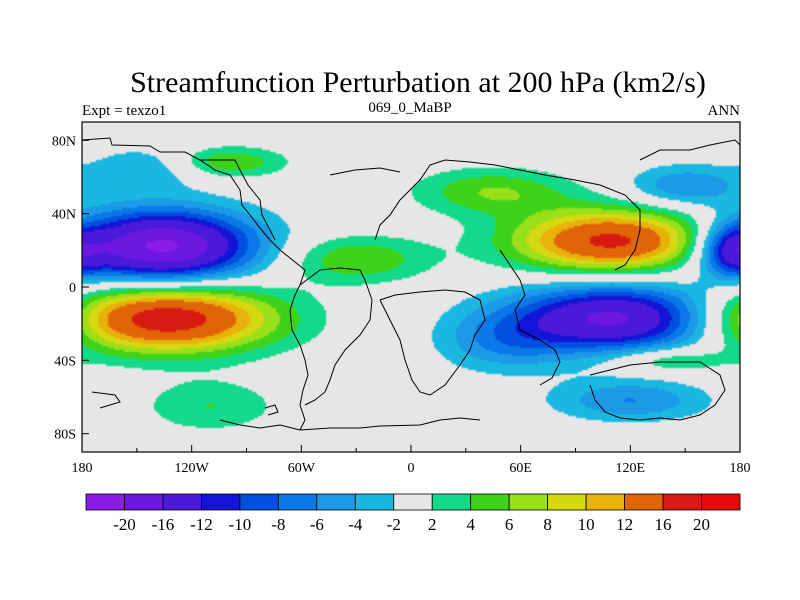 The width and height of the screenshot is (800, 600). I want to click on colorbar-label: 16, so click(663, 524).